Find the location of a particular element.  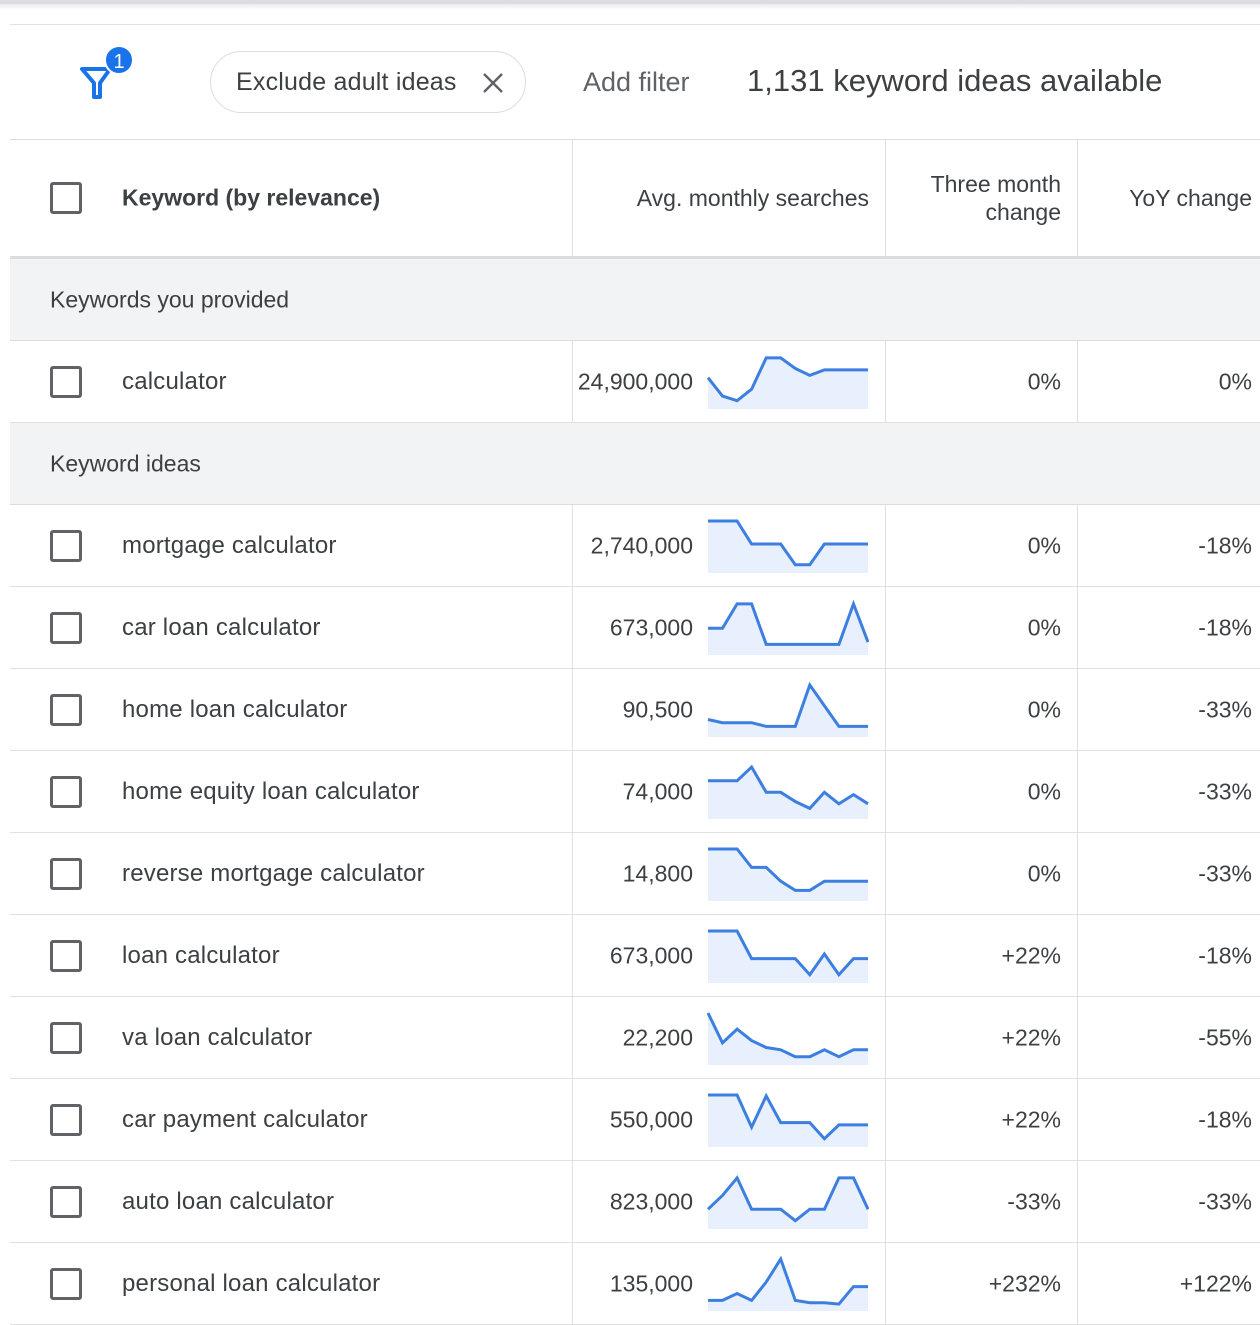

table-row: car payment calculator 550,000 +22% -18% is located at coordinates (635, 1120).